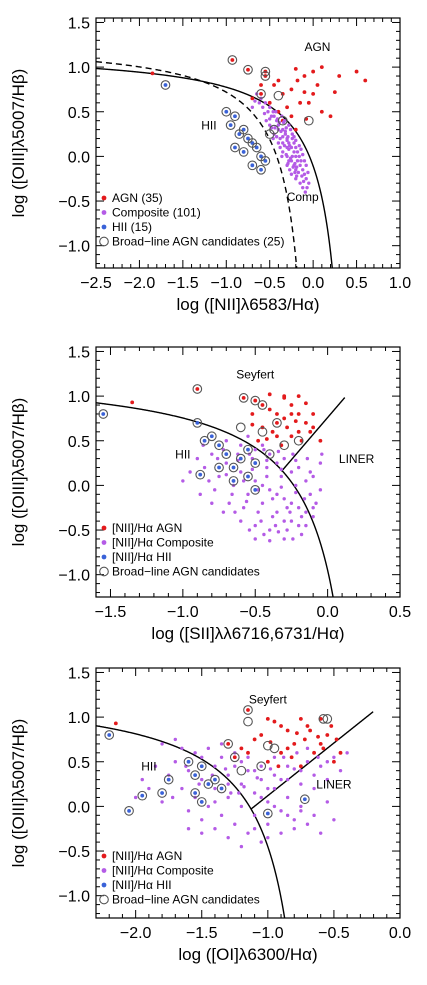 The width and height of the screenshot is (427, 985). Describe the element at coordinates (74, 576) in the screenshot. I see `y-tick-label: −1.0` at that location.